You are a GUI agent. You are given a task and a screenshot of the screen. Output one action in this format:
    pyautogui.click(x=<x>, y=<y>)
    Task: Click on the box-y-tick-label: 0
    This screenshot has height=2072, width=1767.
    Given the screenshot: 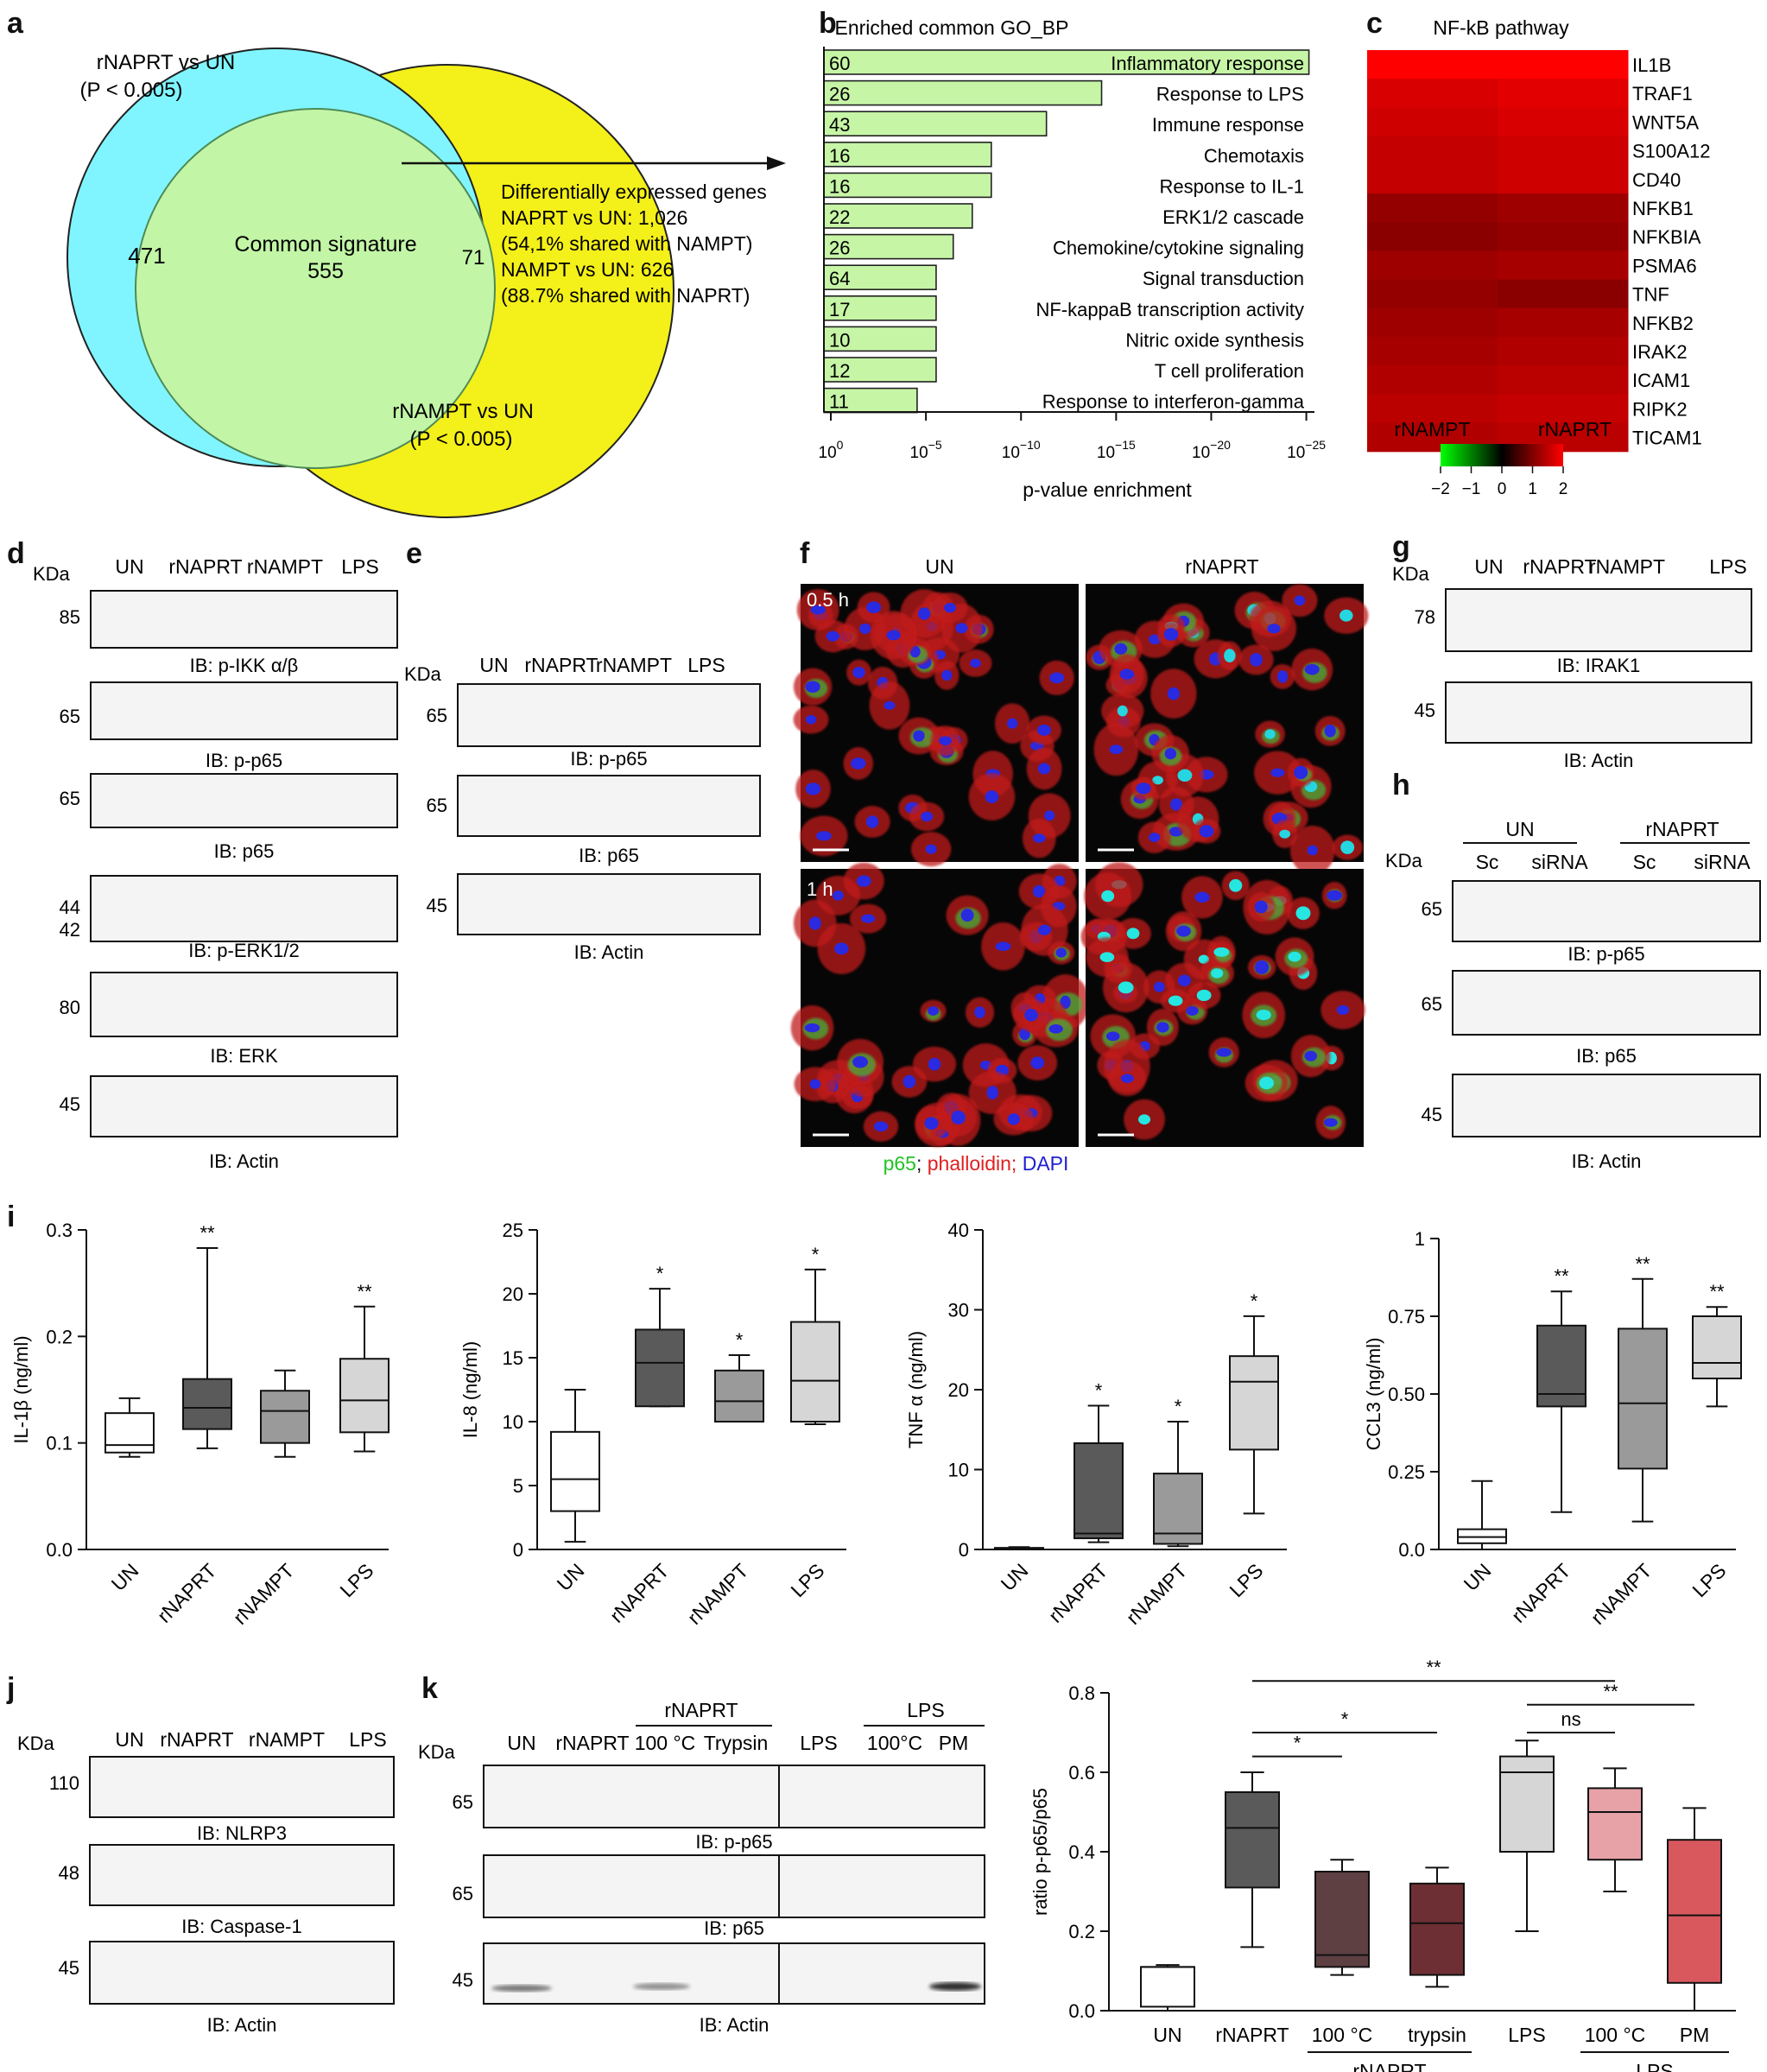 What is the action you would take?
    pyautogui.click(x=964, y=1550)
    